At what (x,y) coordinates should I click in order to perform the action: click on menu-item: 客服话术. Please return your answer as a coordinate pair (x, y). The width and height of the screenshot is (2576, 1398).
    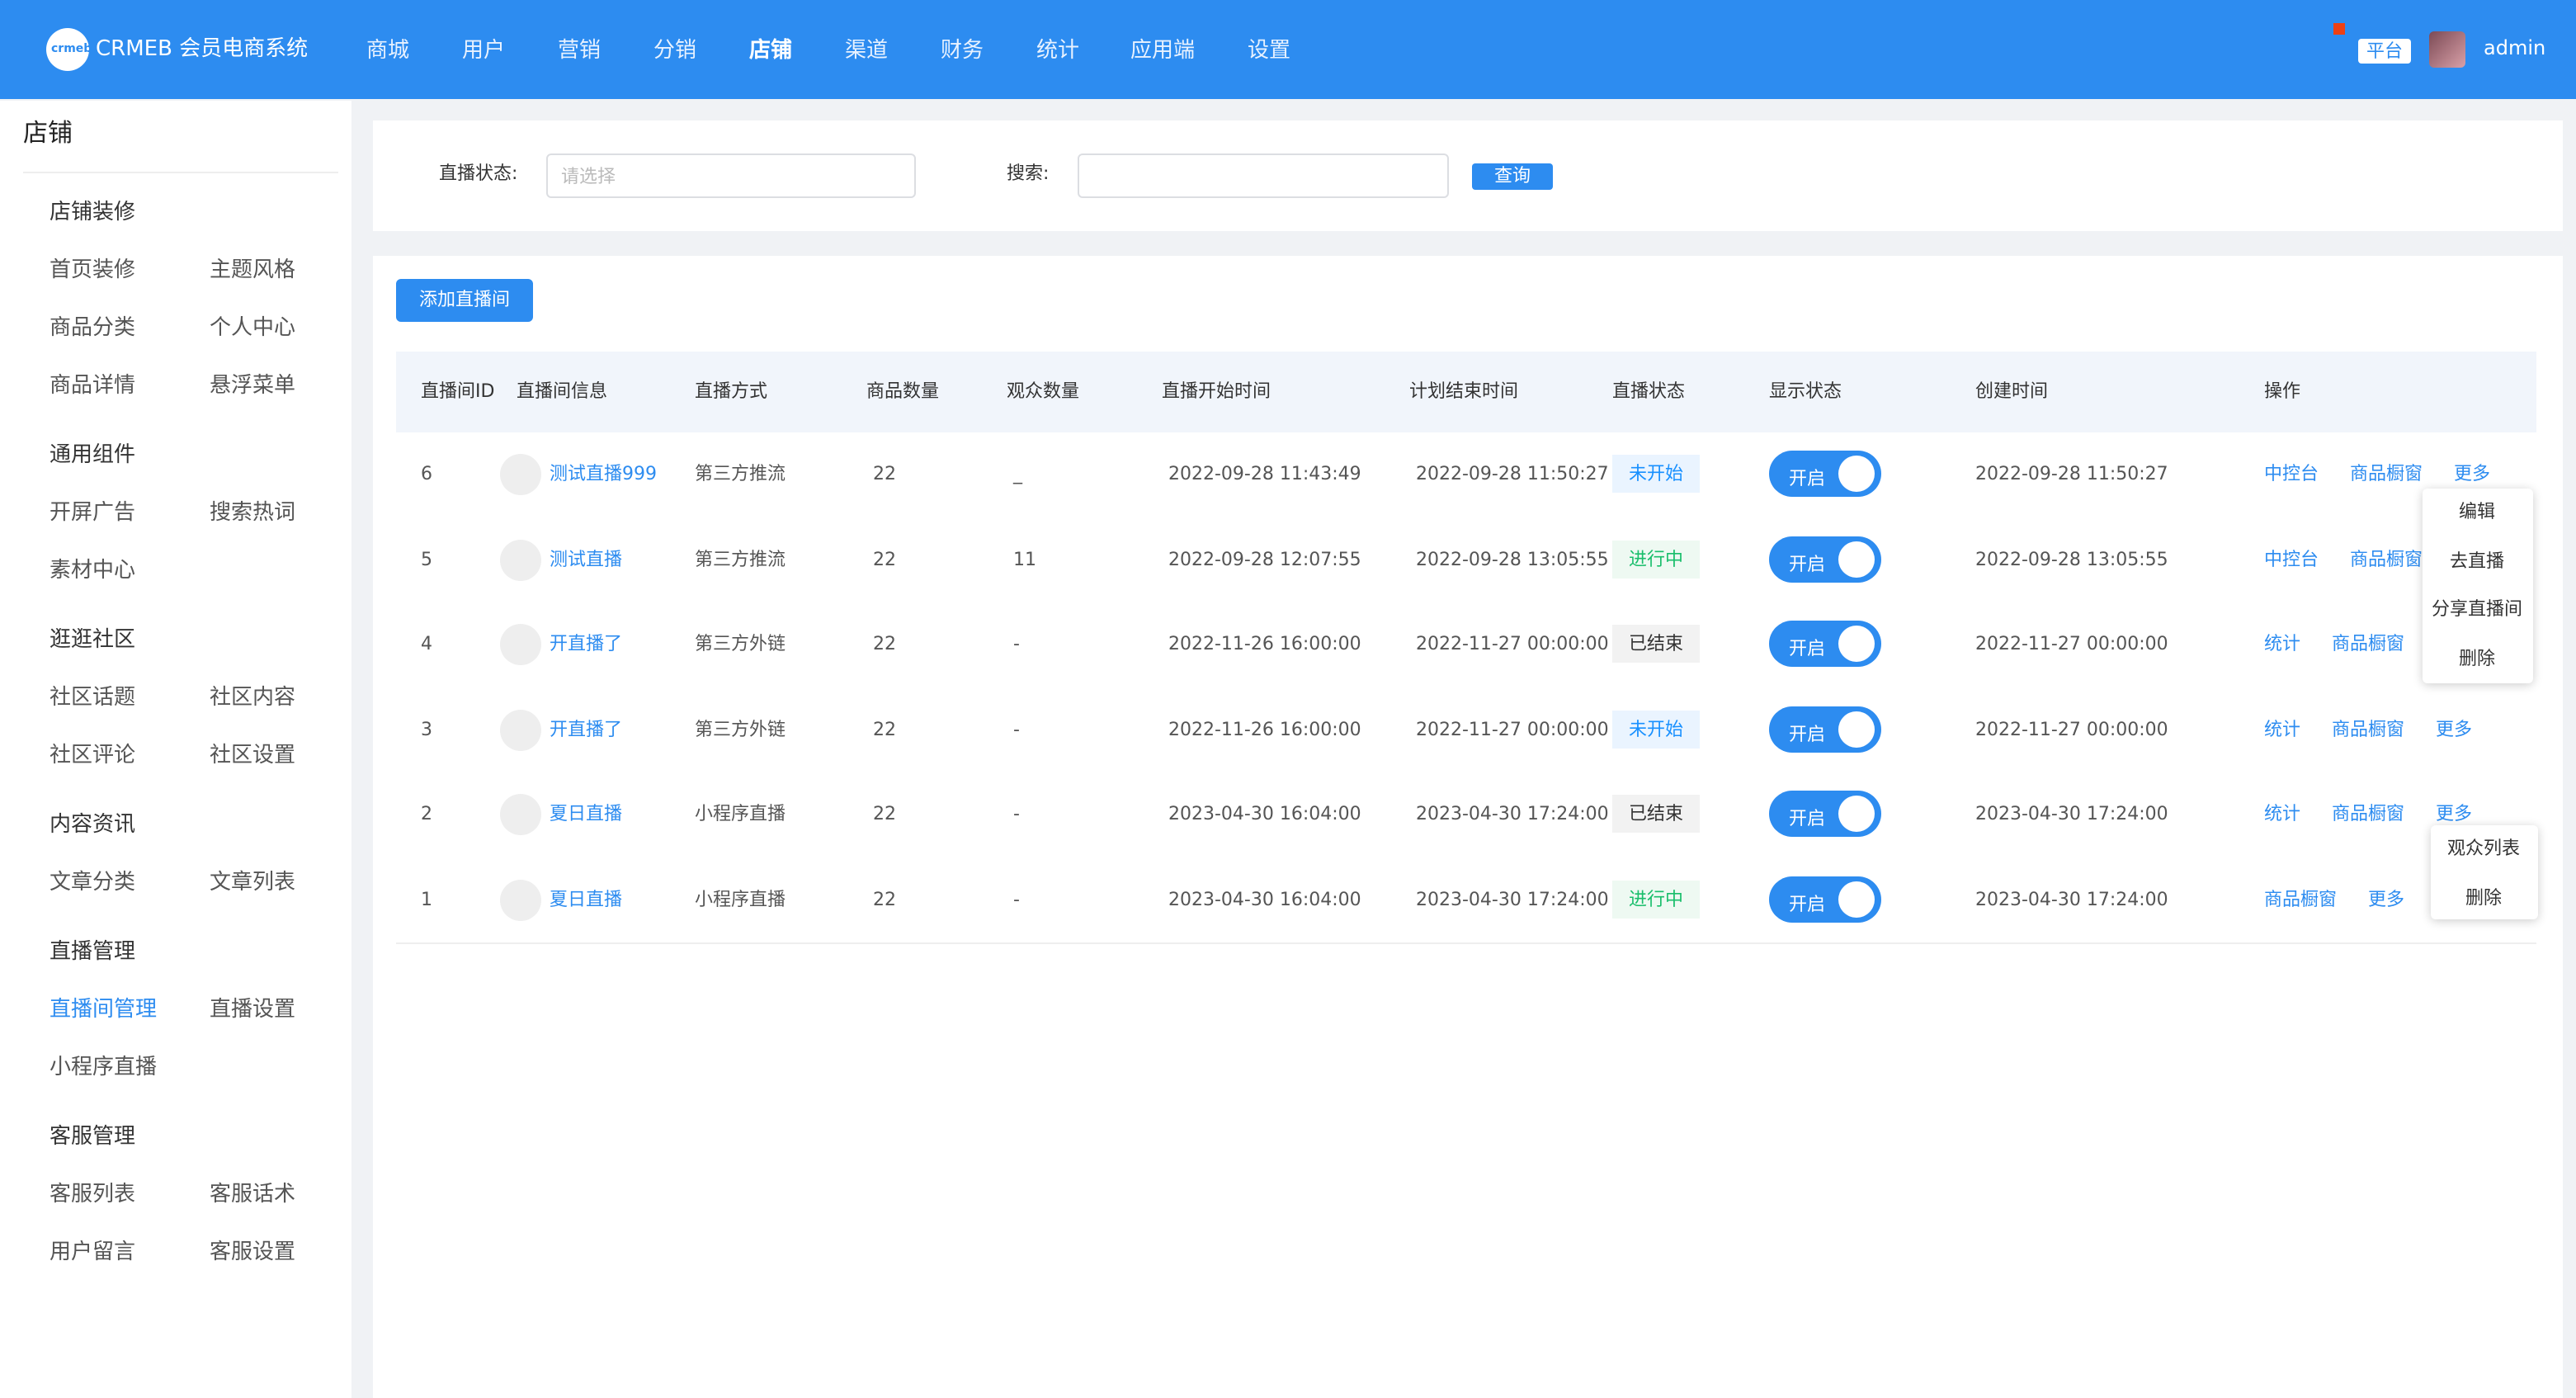
    Looking at the image, I should click on (253, 1195).